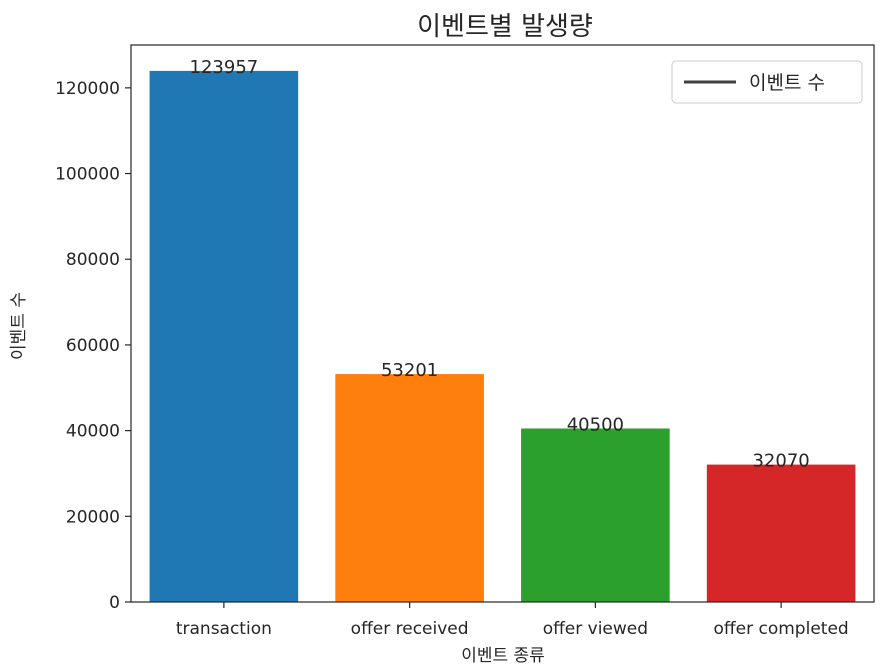 Image resolution: width=887 pixels, height=670 pixels. Describe the element at coordinates (87, 89) in the screenshot. I see `y-tick-label: 120000` at that location.